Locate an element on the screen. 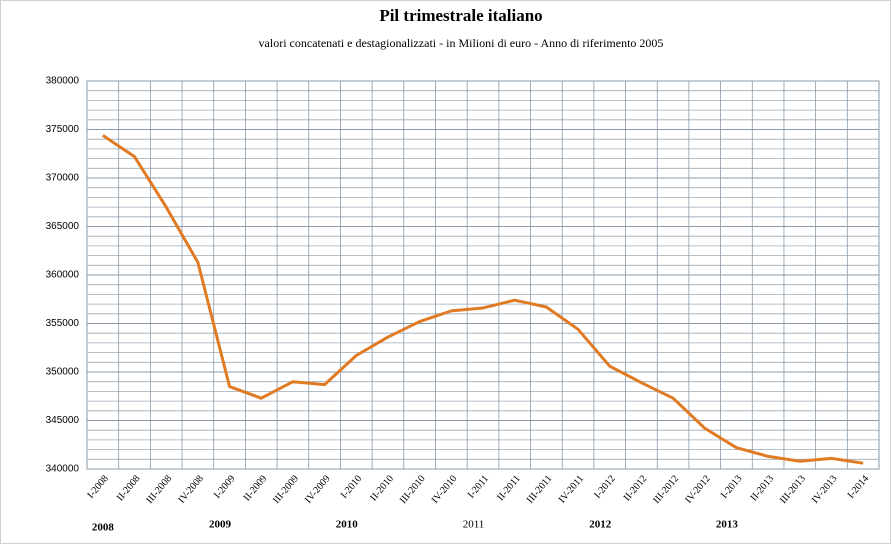  y-tick-label: 370000 is located at coordinates (63, 178).